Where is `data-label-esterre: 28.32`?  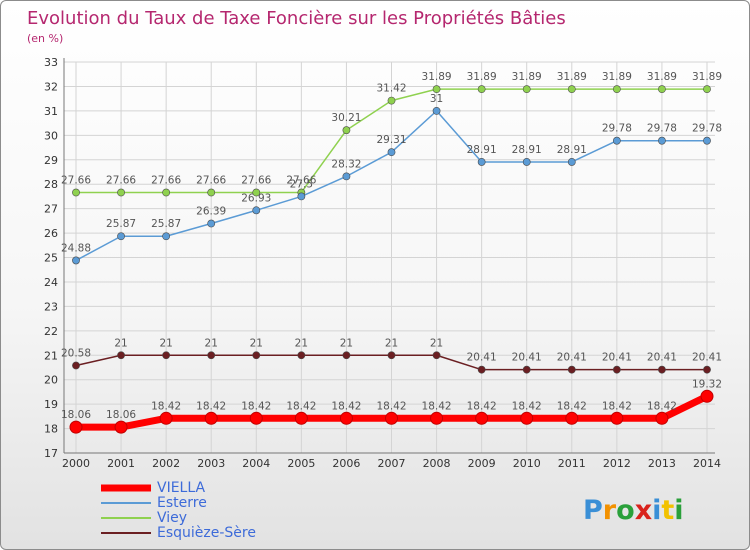
data-label-esterre: 28.32 is located at coordinates (346, 164).